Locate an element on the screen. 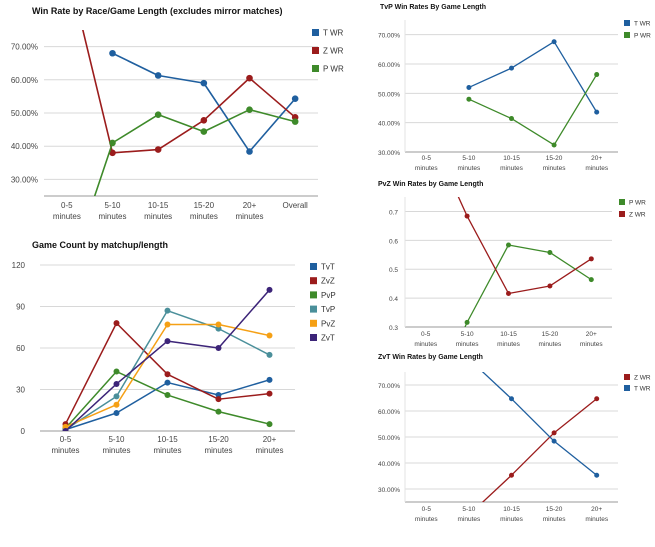 This screenshot has width=655, height=547. x-tick-label: 15-20 is located at coordinates (218, 439).